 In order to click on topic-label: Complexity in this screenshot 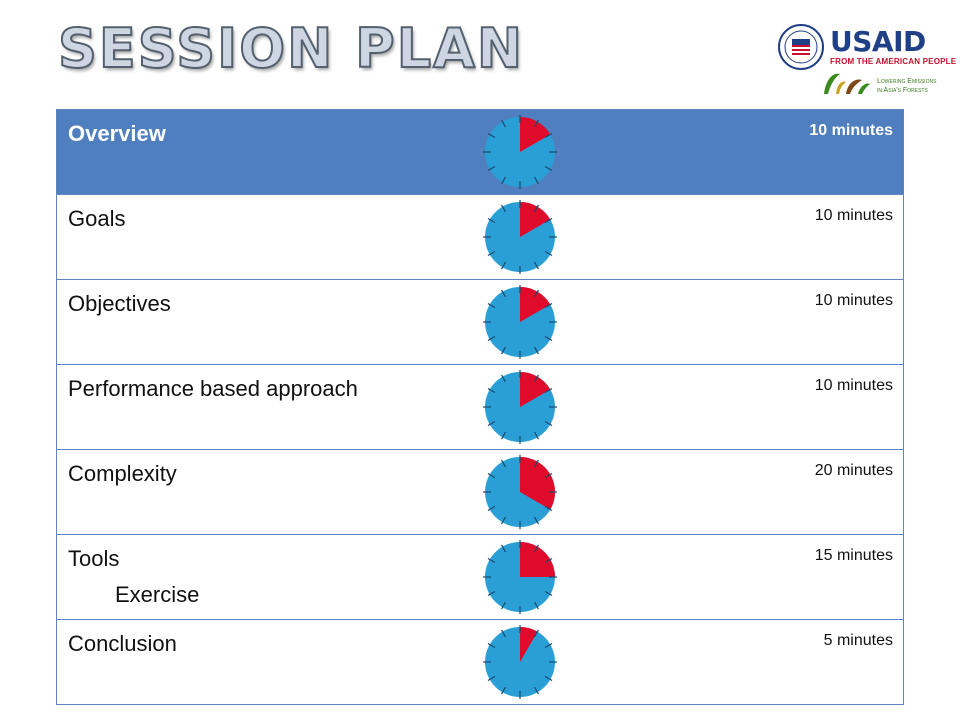, I will do `click(122, 473)`.